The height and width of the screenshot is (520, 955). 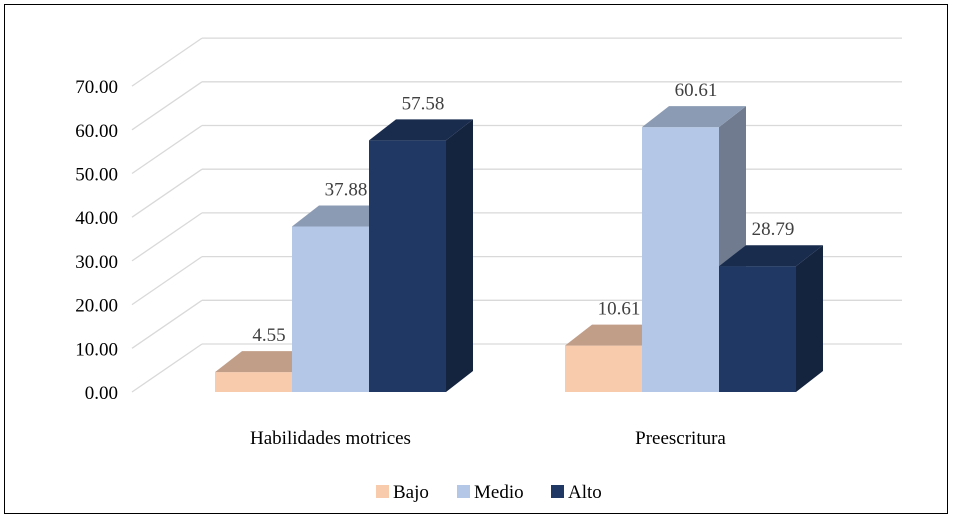 What do you see at coordinates (488, 438) in the screenshot?
I see `x-axis-categories: Habilidades motrices Preescritura` at bounding box center [488, 438].